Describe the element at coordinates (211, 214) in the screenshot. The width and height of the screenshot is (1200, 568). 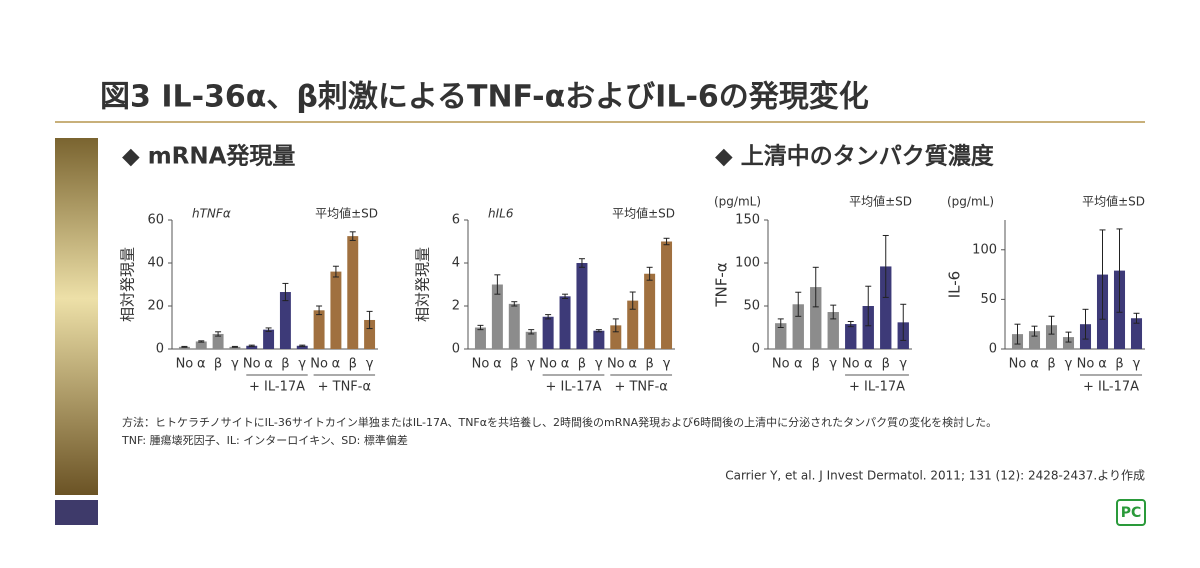
I see `chart-subtitle: hTNFα` at that location.